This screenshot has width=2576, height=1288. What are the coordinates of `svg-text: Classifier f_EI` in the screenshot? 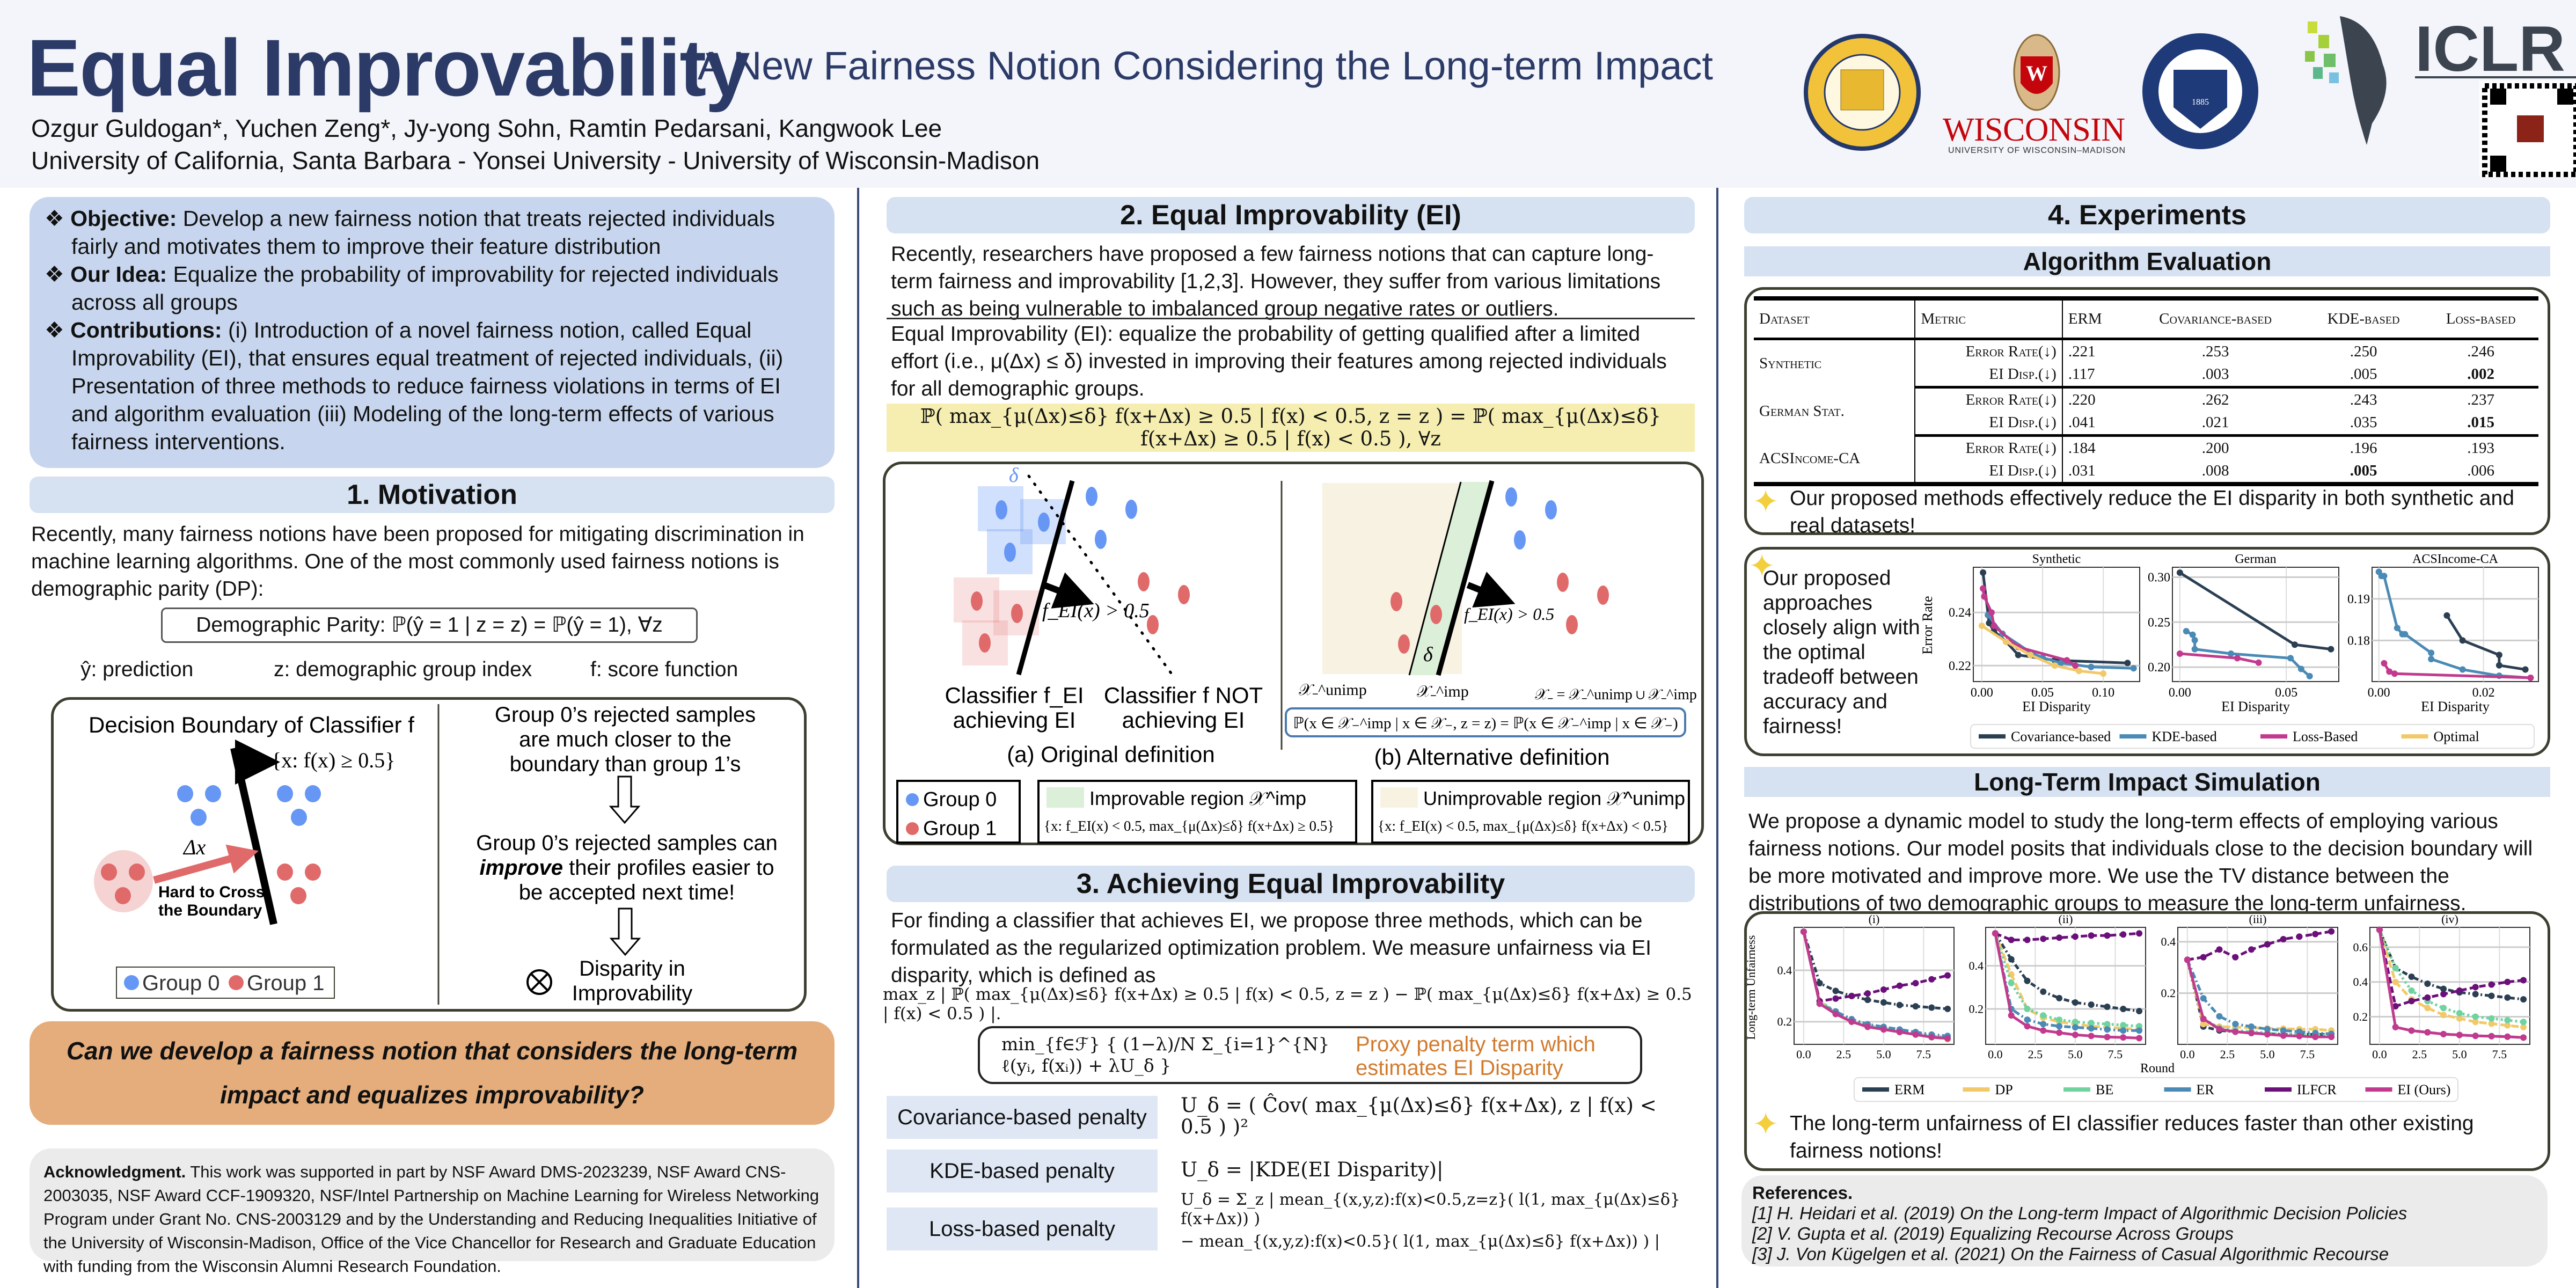 It's located at (1014, 695).